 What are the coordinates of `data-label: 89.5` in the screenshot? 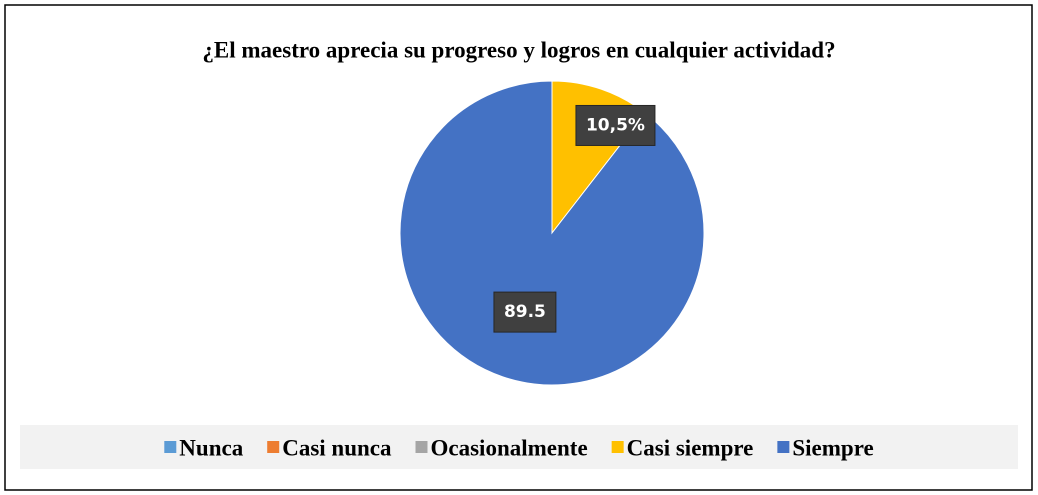 It's located at (525, 312).